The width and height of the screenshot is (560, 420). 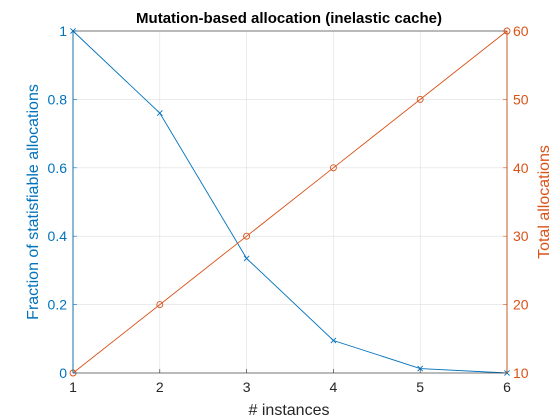 I want to click on y-left-tick-label: 0.8, so click(x=58, y=99).